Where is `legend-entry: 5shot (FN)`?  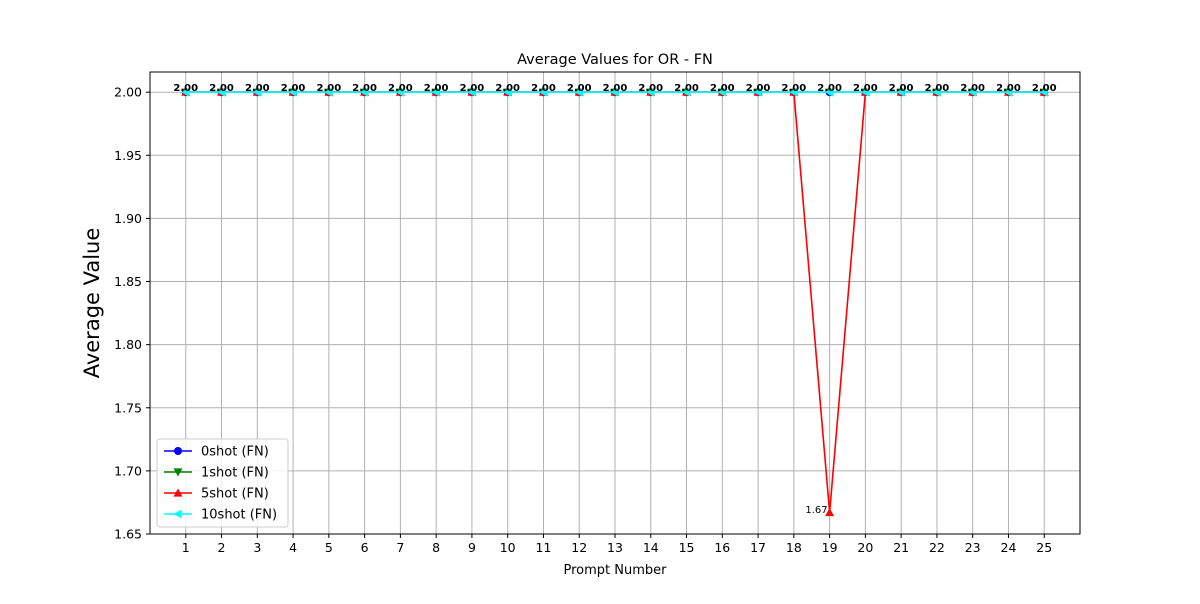 legend-entry: 5shot (FN) is located at coordinates (216, 494).